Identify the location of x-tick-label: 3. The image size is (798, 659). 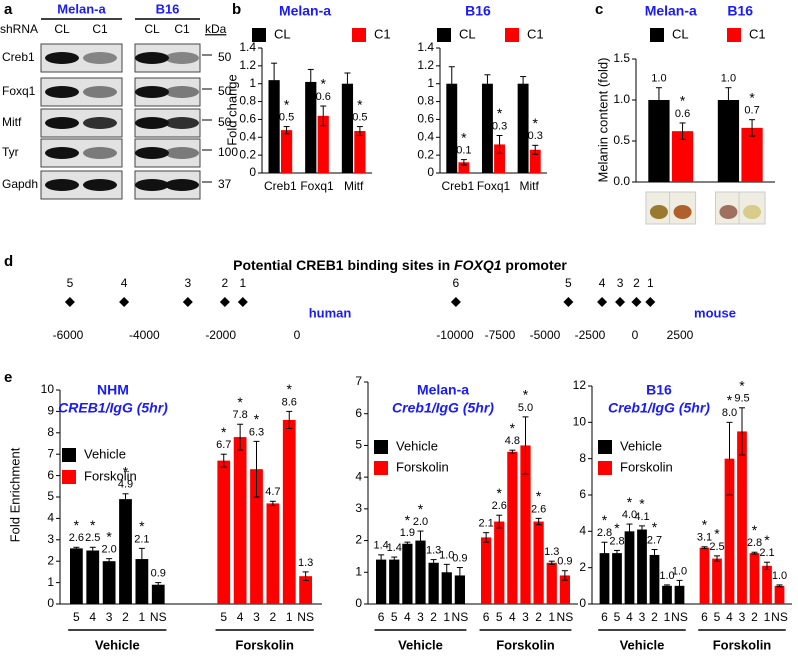
(642, 617).